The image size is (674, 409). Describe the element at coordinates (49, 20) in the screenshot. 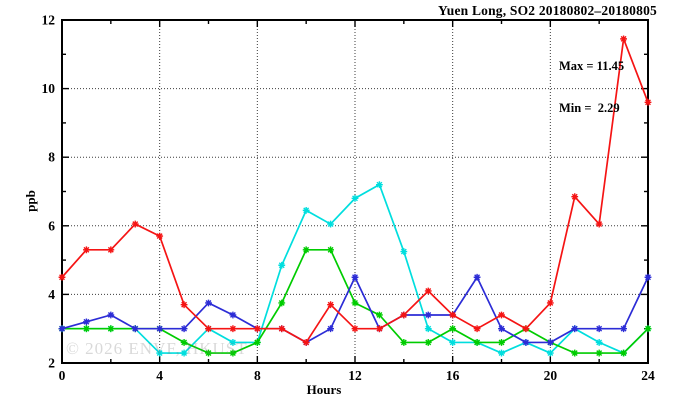

I see `y-tick-label: 12` at that location.